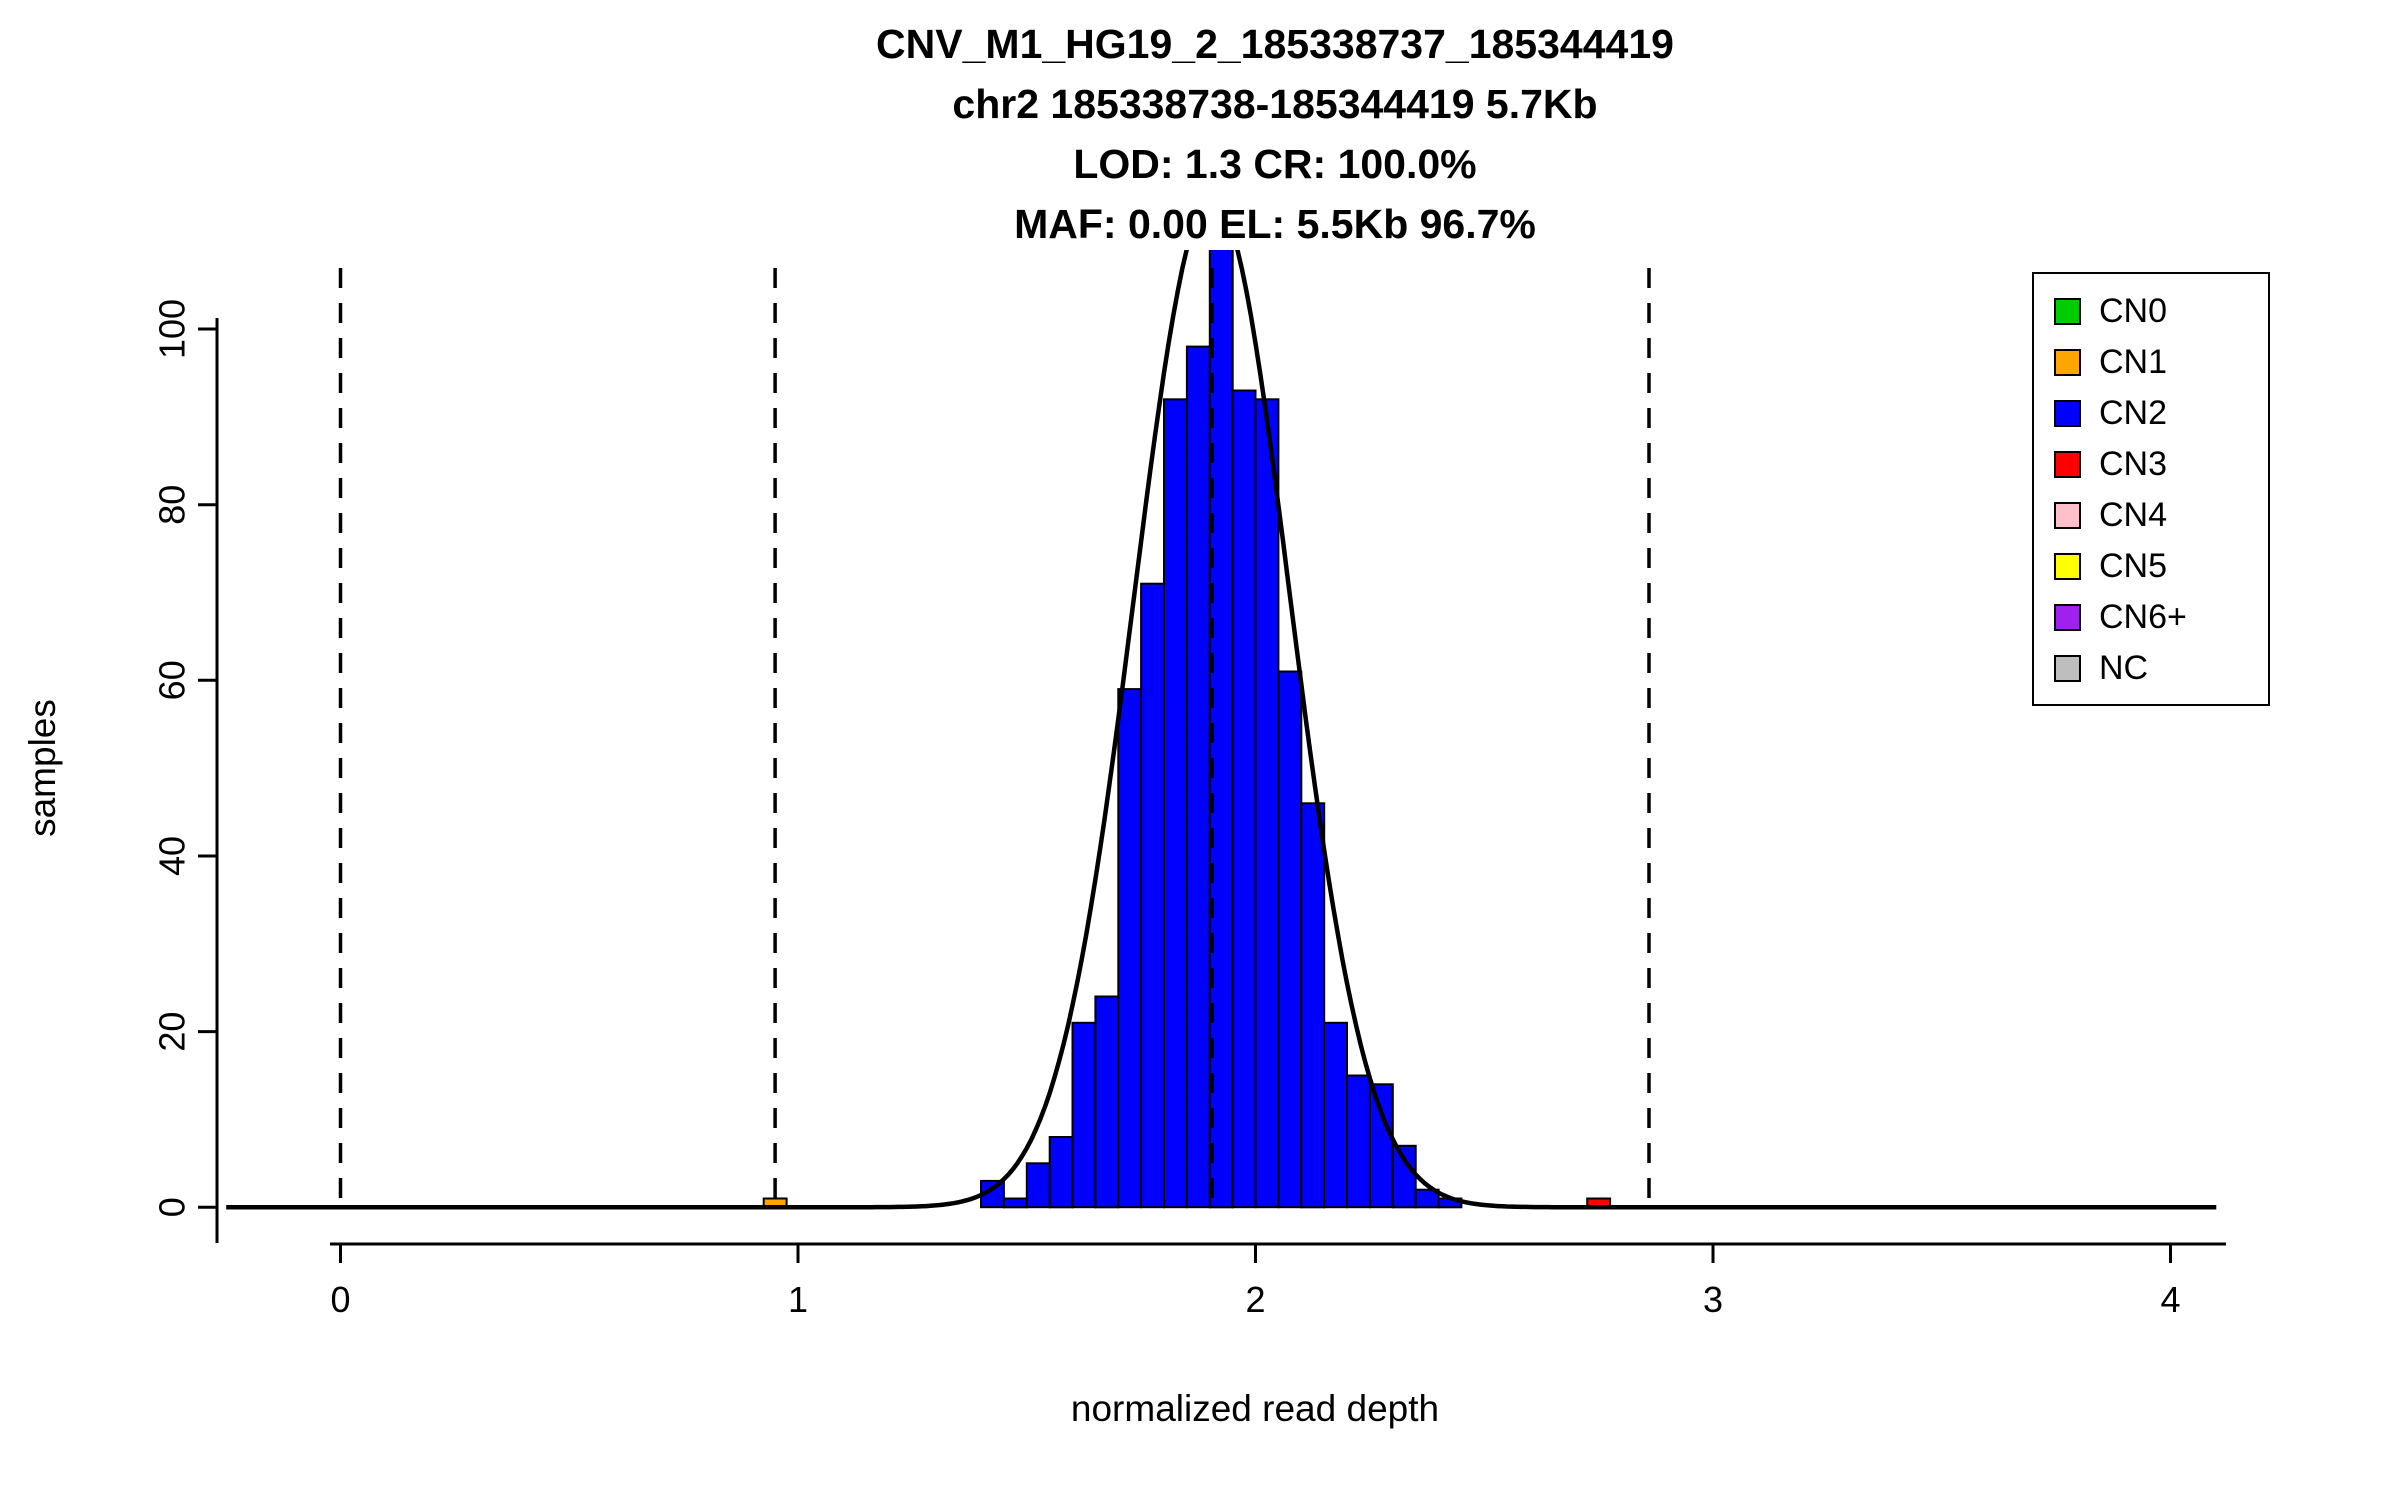 The image size is (2400, 1500). What do you see at coordinates (340, 1299) in the screenshot?
I see `x-tick-label: 0` at bounding box center [340, 1299].